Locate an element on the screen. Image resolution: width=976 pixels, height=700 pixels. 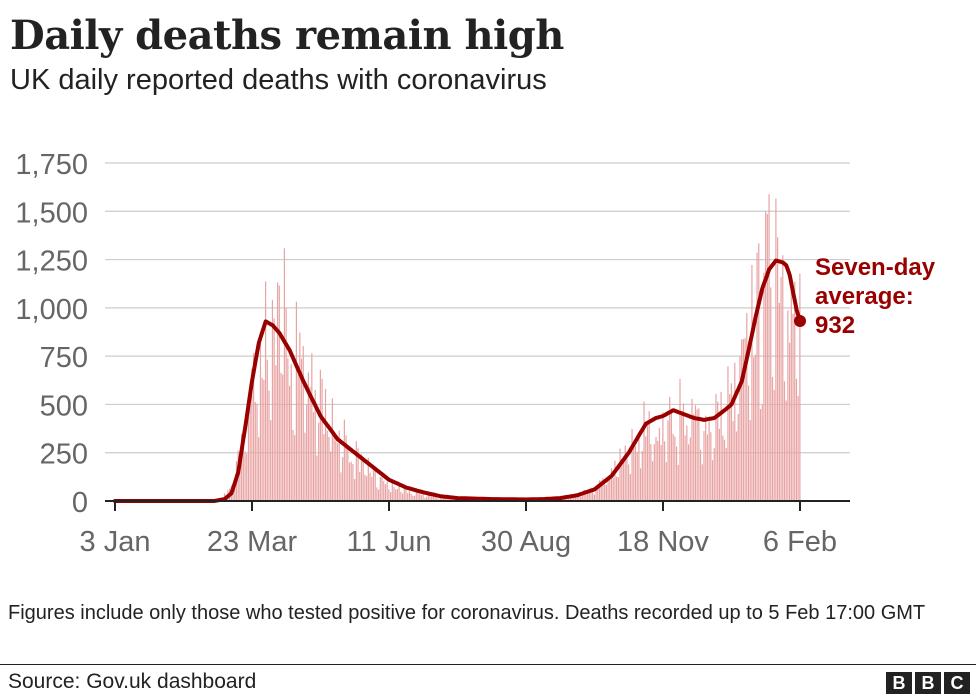
latest-average-marker is located at coordinates (800, 320).